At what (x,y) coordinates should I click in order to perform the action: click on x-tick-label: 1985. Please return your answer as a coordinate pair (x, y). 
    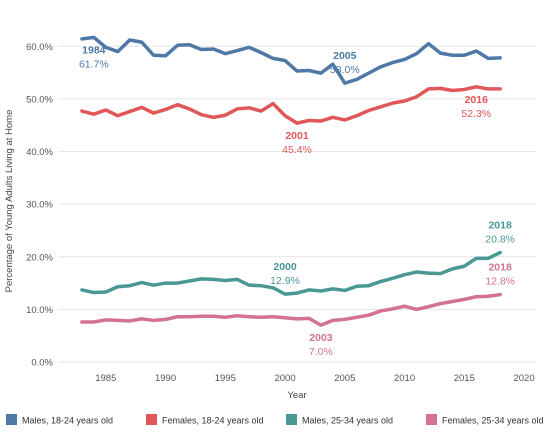
    Looking at the image, I should click on (105, 378).